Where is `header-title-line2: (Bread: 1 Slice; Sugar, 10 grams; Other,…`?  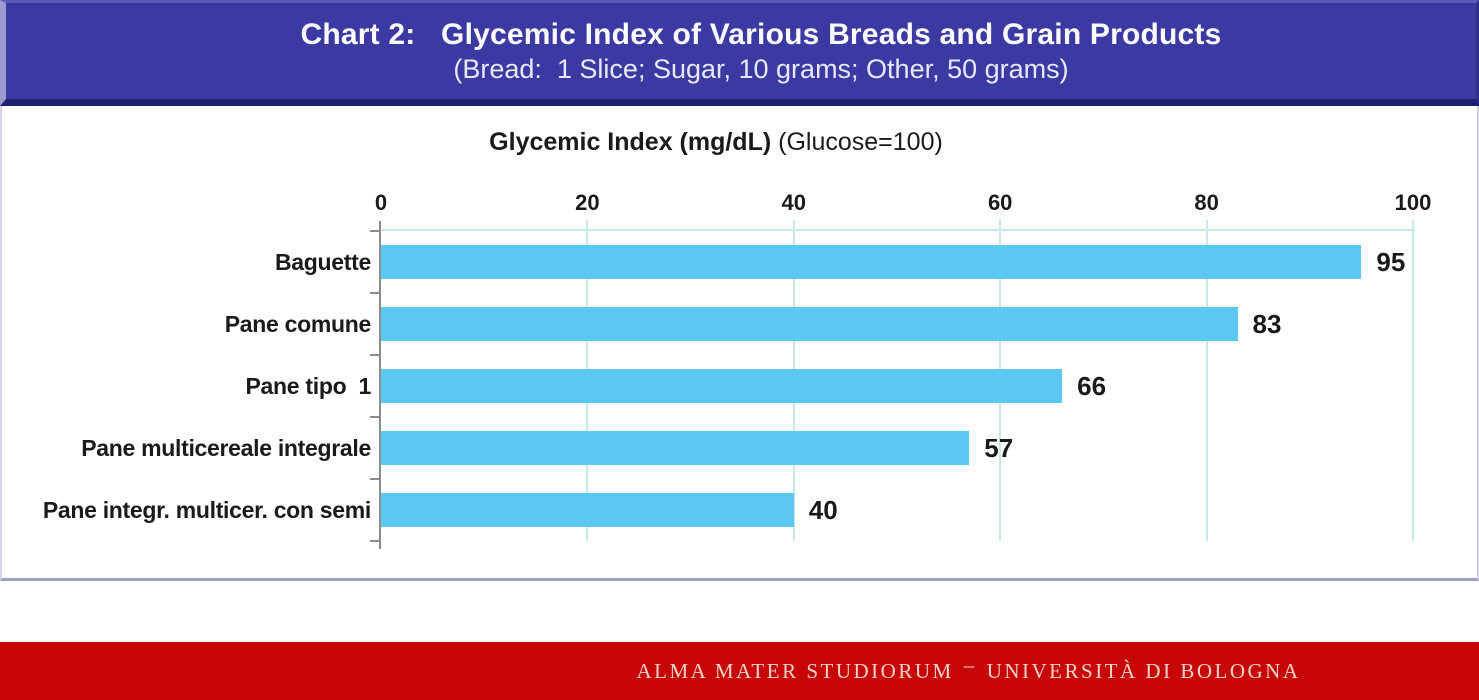 header-title-line2: (Bread: 1 Slice; Sugar, 10 grams; Other,… is located at coordinates (761, 69).